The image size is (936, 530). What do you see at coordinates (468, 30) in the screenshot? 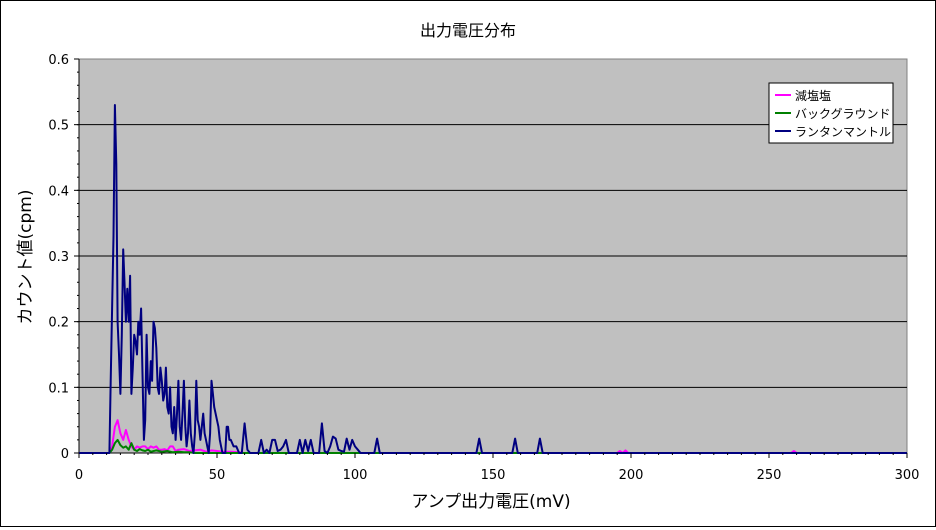
I see `chart-title: 出力電圧分布` at bounding box center [468, 30].